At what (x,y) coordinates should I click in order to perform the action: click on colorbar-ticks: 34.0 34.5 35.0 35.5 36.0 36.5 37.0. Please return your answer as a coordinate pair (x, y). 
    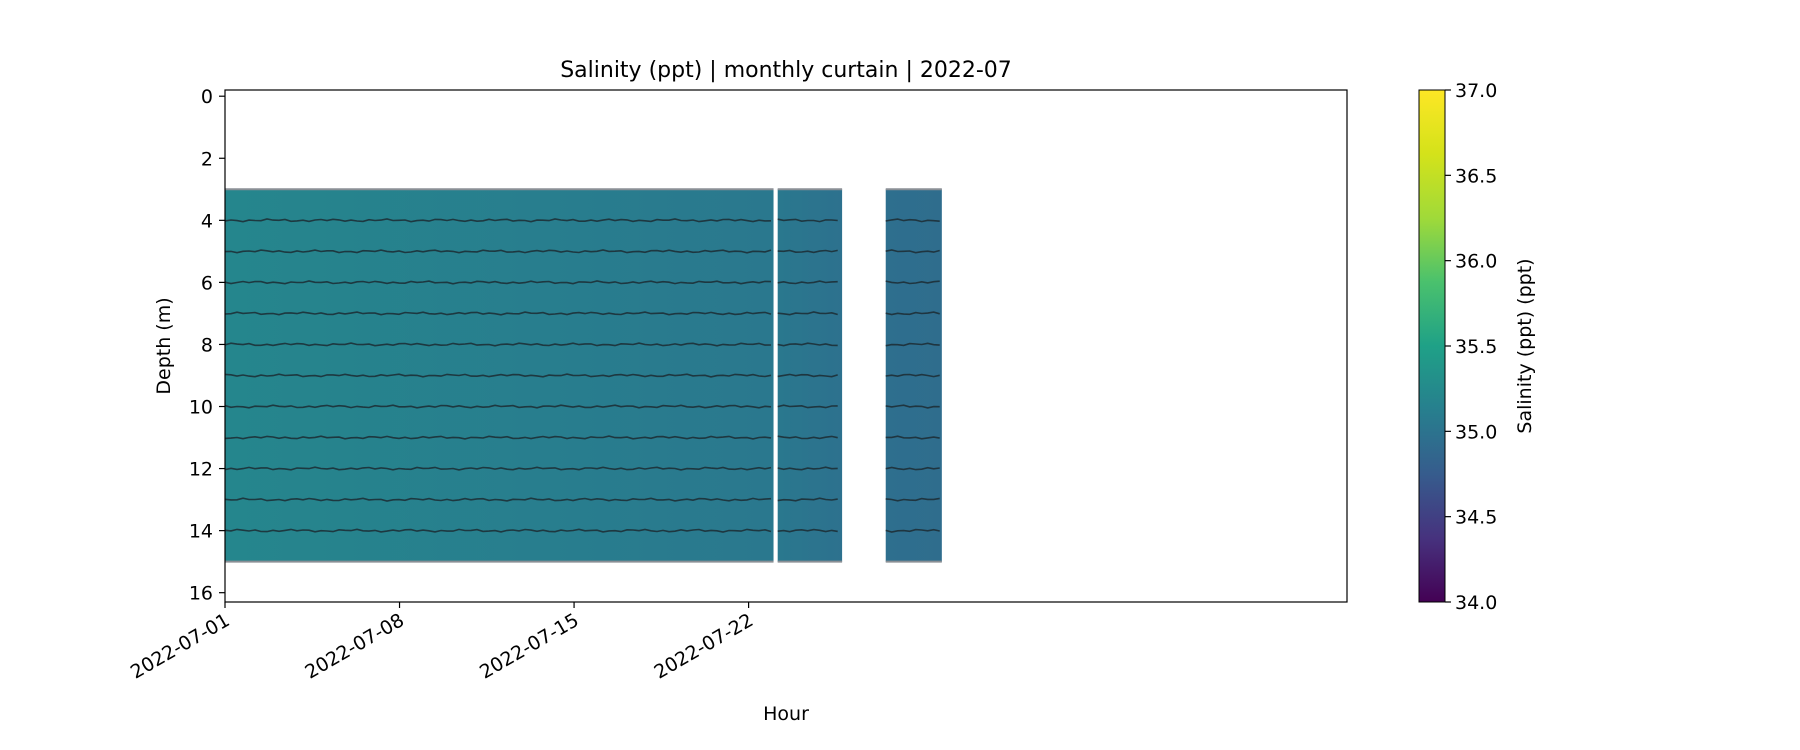
    Looking at the image, I should click on (1471, 347).